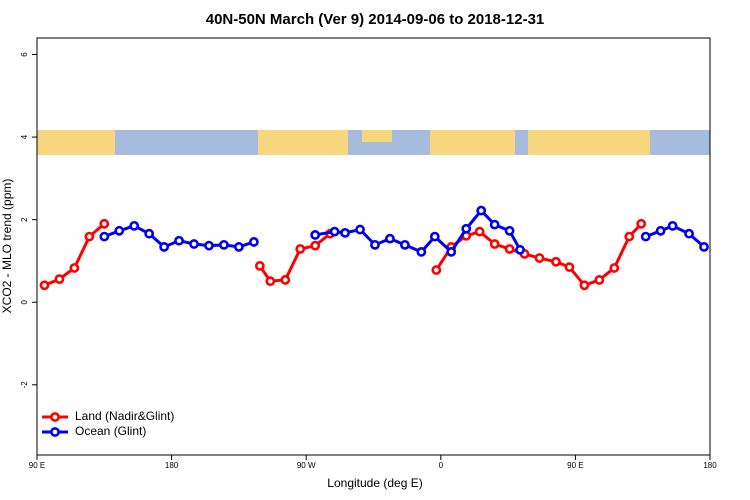 The image size is (750, 500). Describe the element at coordinates (7, 246) in the screenshot. I see `y-axis-label: XCO2 - MLO trend (ppm)` at that location.